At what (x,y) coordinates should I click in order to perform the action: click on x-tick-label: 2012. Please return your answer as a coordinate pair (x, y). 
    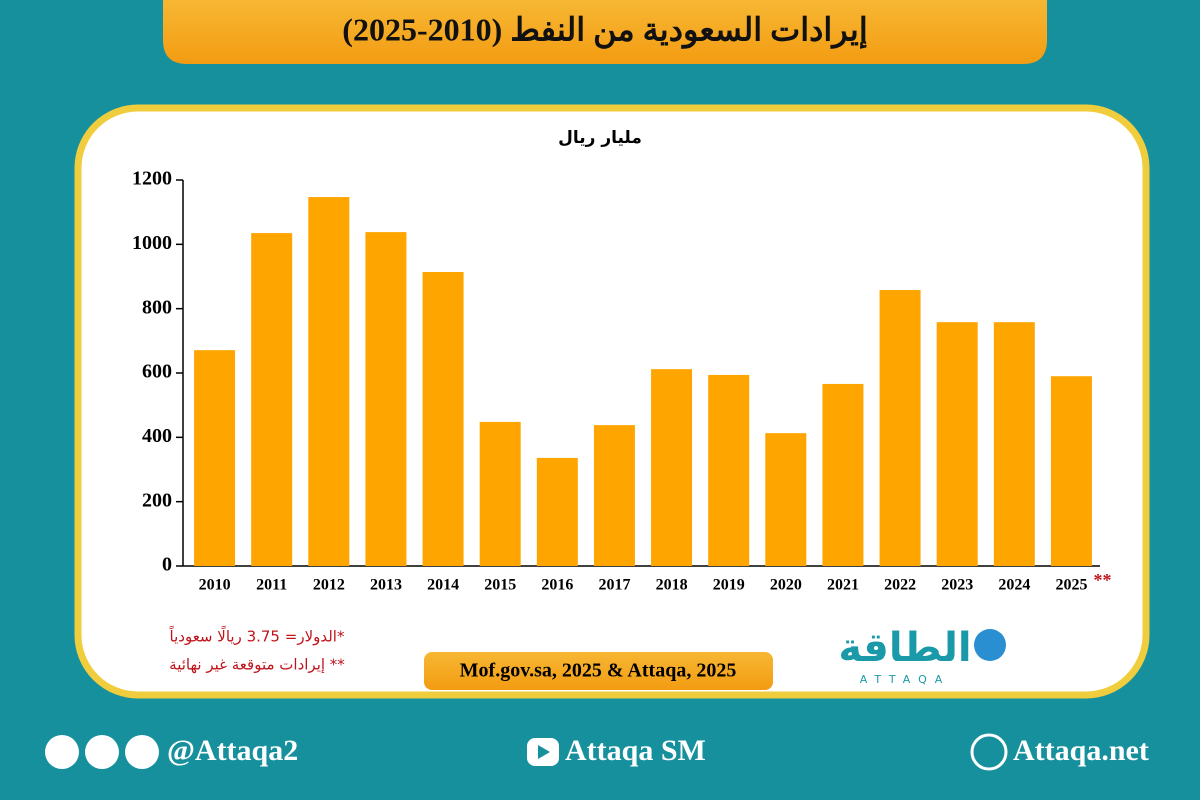
    Looking at the image, I should click on (329, 585).